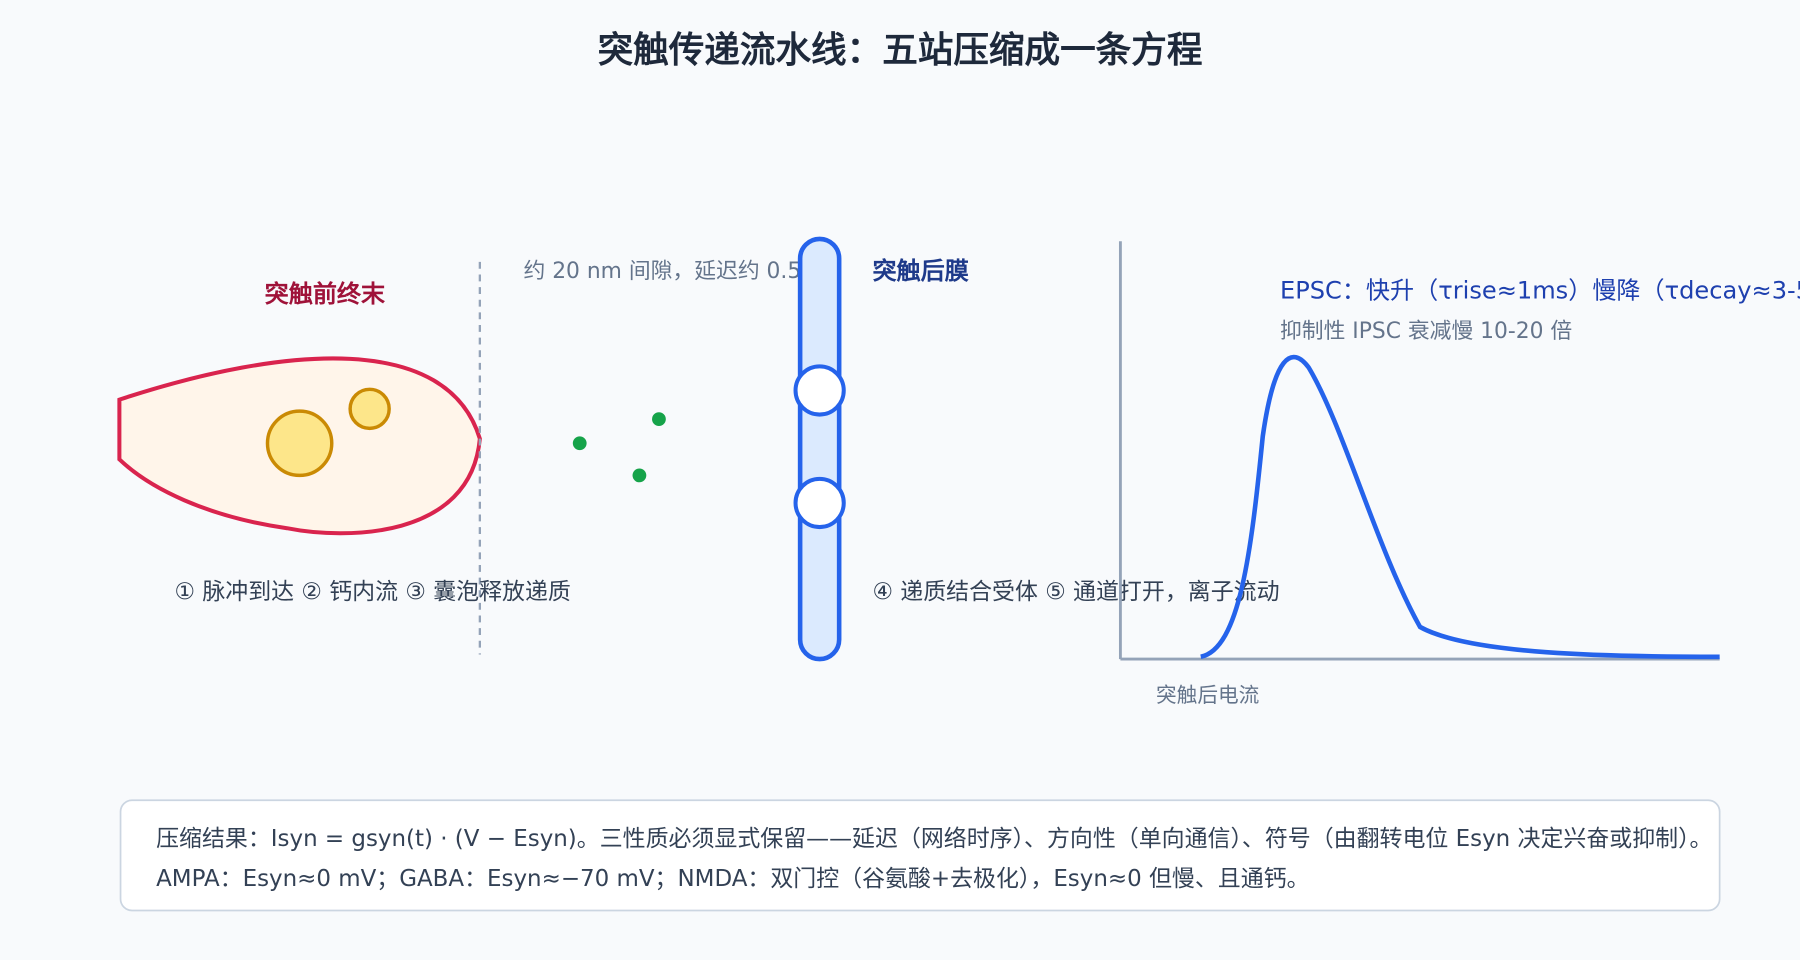  What do you see at coordinates (1460, 507) in the screenshot?
I see `epsc-curve` at bounding box center [1460, 507].